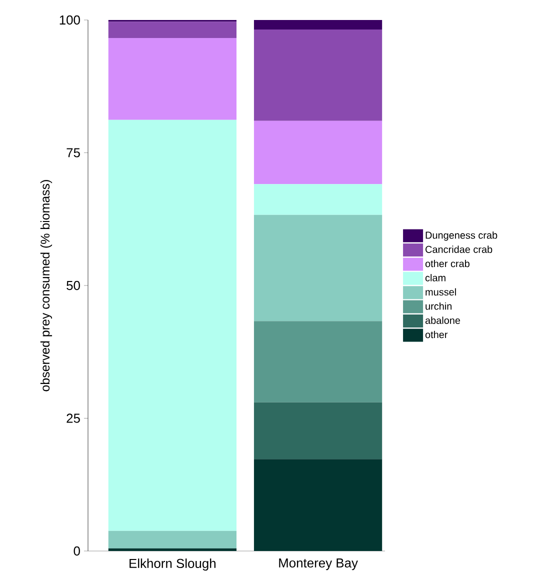 This screenshot has width=548, height=583. Describe the element at coordinates (462, 236) in the screenshot. I see `legend-label: Dungeness crab` at that location.